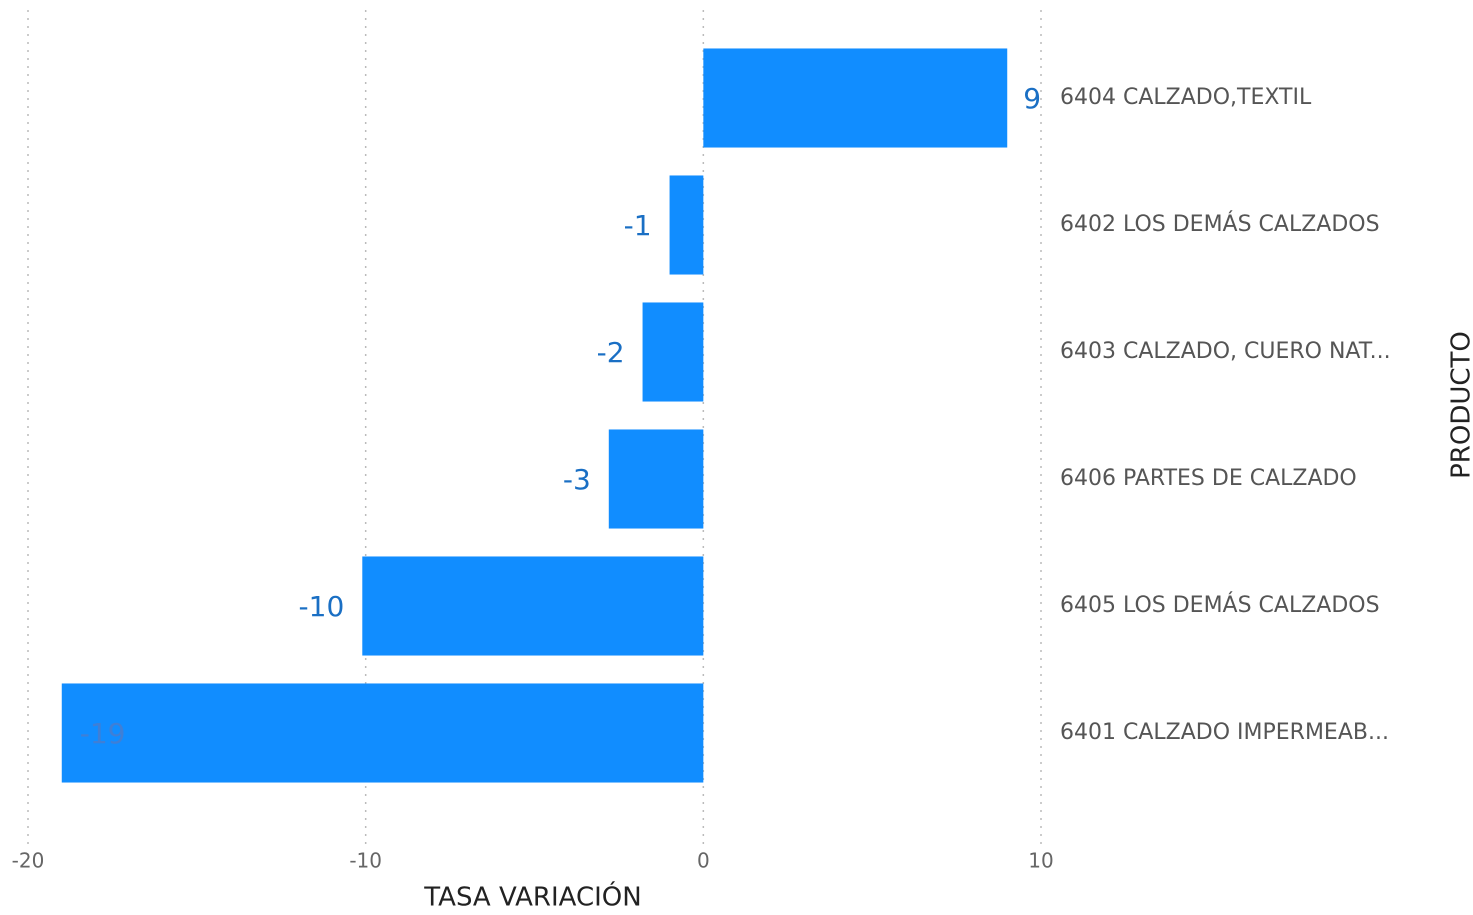  I want to click on data-label: -1, so click(638, 225).